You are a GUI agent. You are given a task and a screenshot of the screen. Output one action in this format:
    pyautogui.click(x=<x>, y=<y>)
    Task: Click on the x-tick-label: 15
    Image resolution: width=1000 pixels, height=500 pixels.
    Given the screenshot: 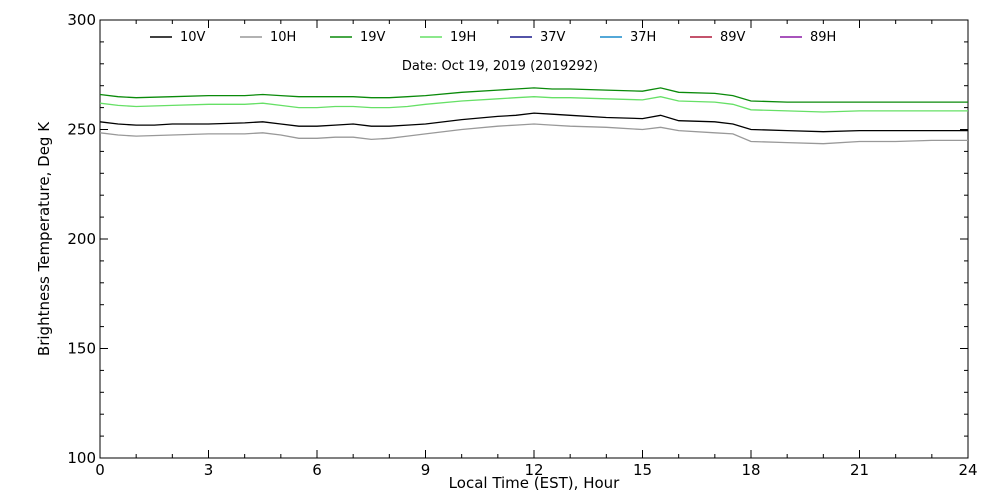 What is the action you would take?
    pyautogui.click(x=642, y=470)
    